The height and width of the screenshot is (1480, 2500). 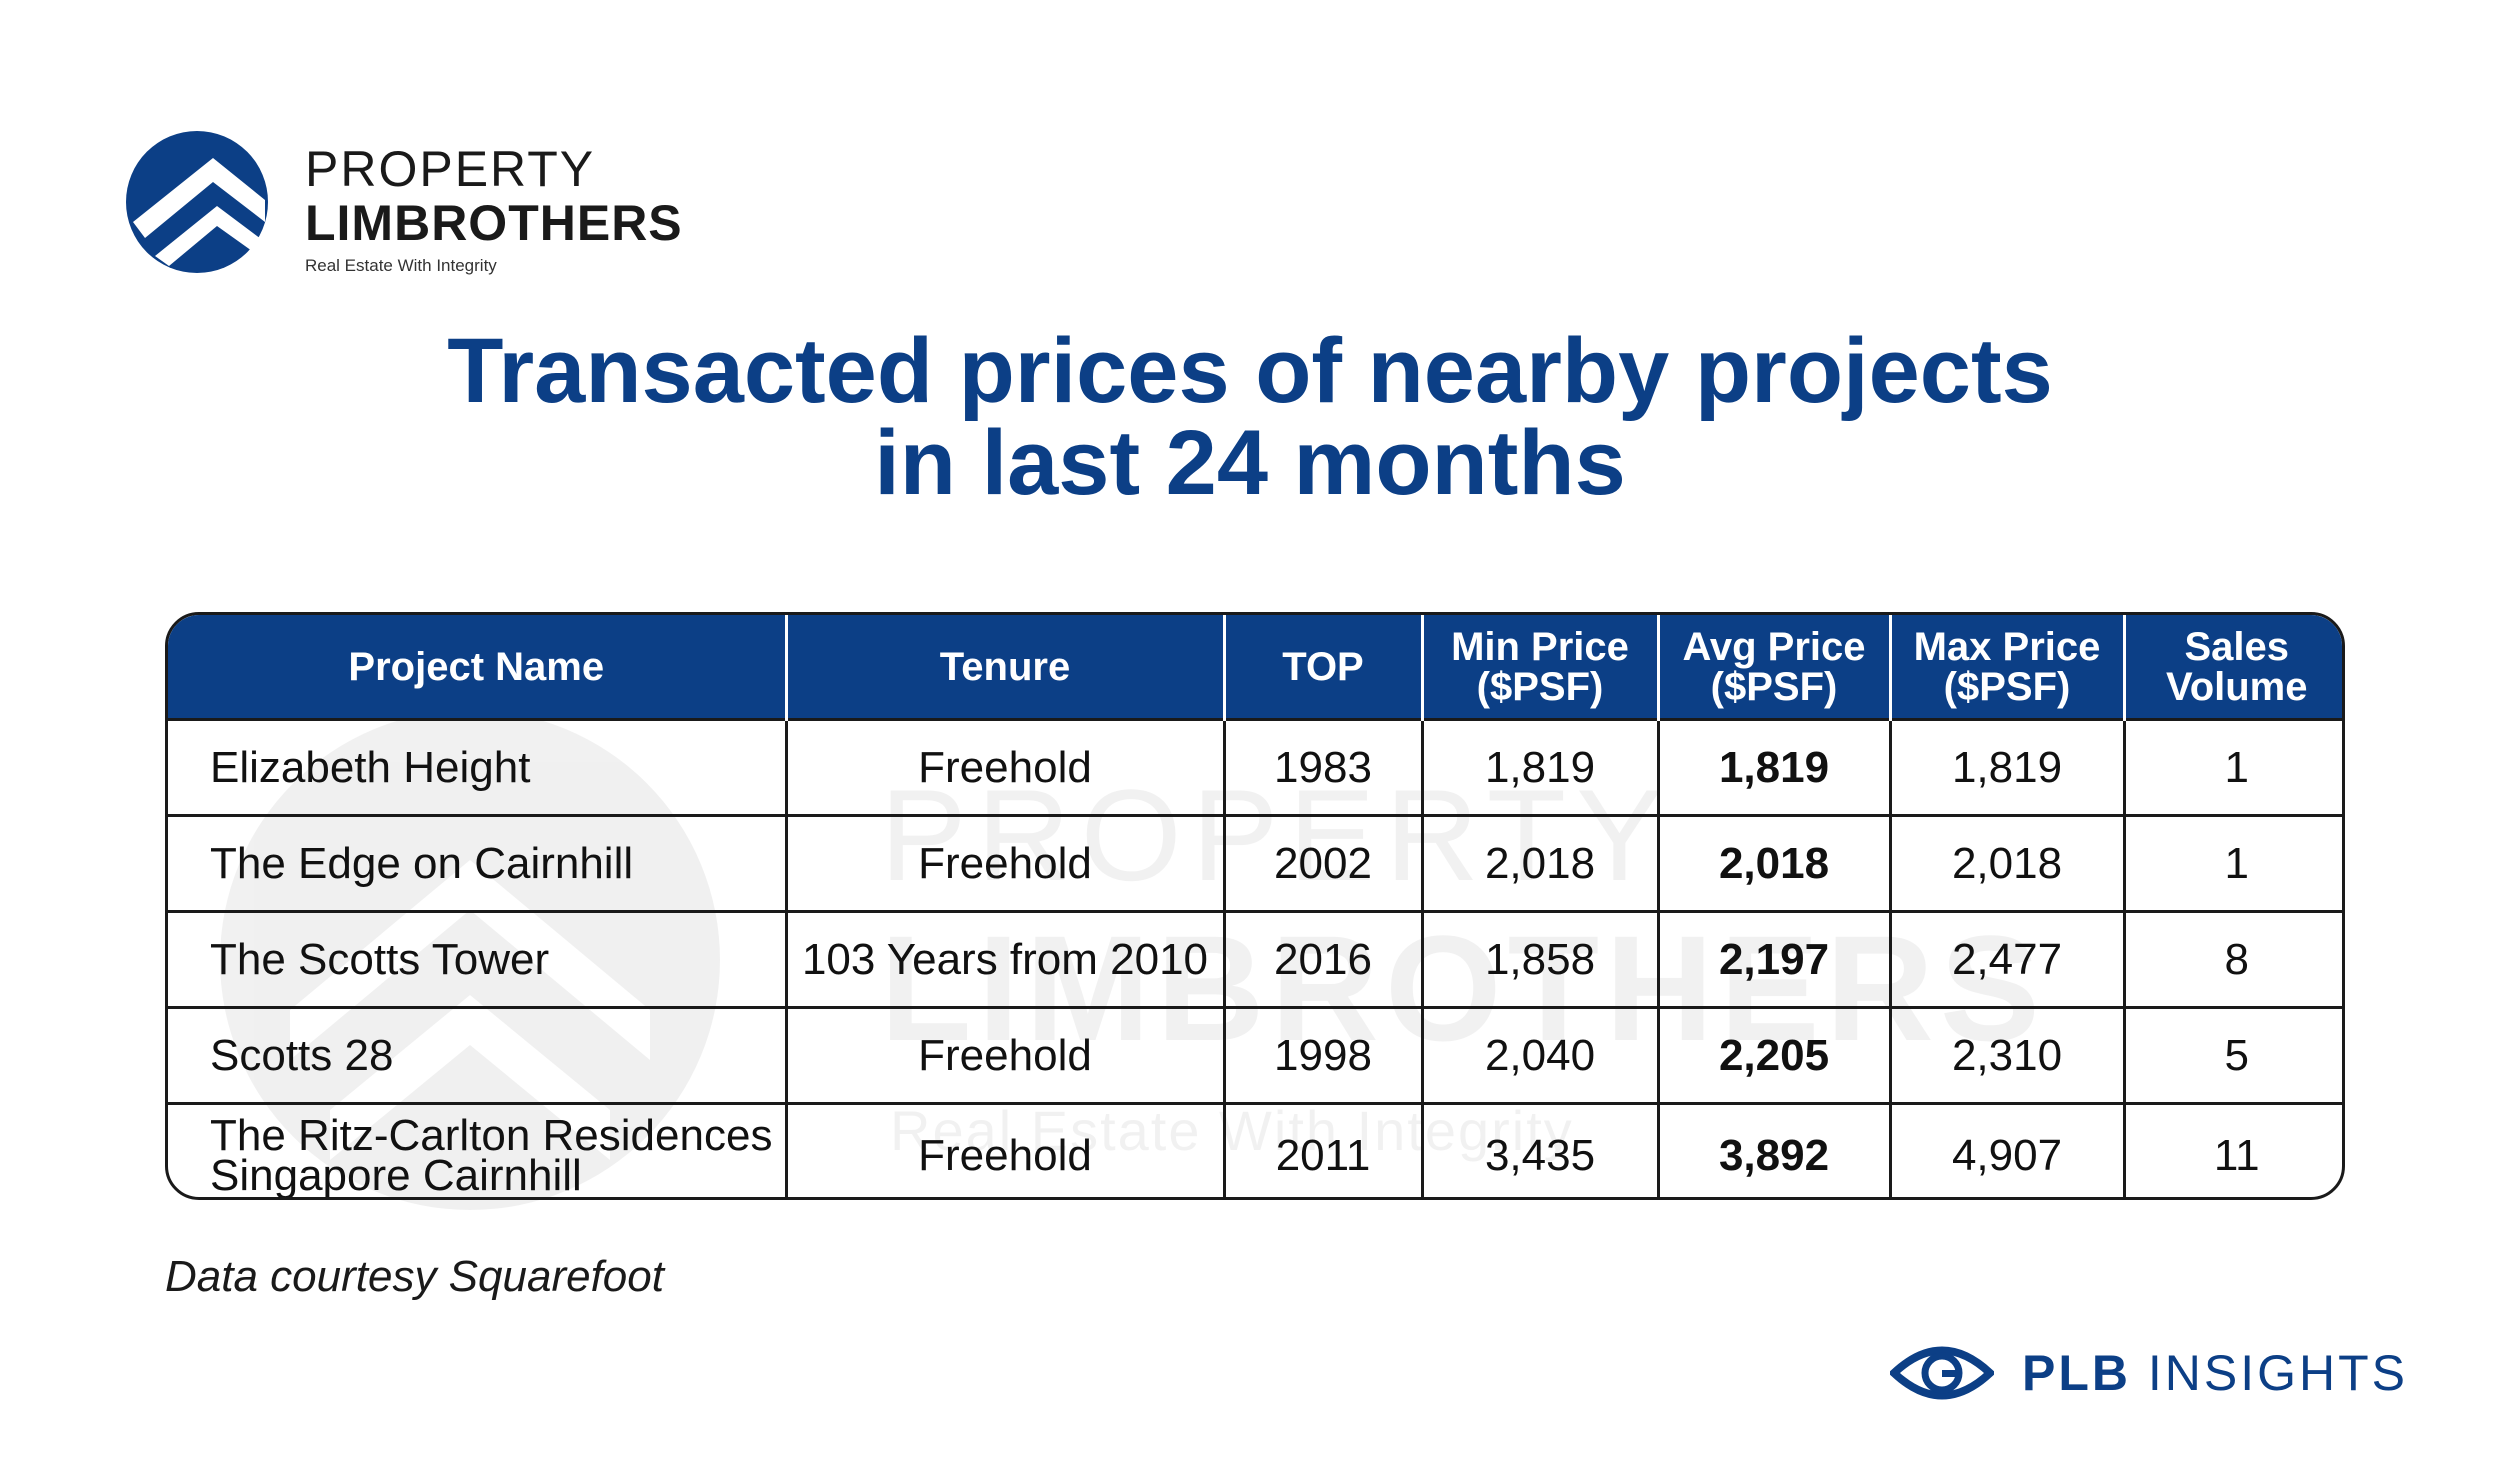 What do you see at coordinates (1541, 767) in the screenshot?
I see `cell-min: 1,819` at bounding box center [1541, 767].